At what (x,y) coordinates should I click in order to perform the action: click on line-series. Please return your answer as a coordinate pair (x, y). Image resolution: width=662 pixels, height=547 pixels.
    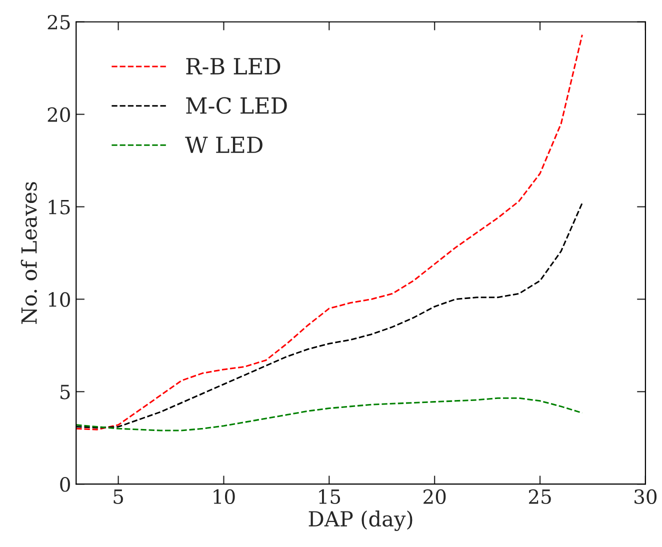
    Looking at the image, I should click on (329, 414).